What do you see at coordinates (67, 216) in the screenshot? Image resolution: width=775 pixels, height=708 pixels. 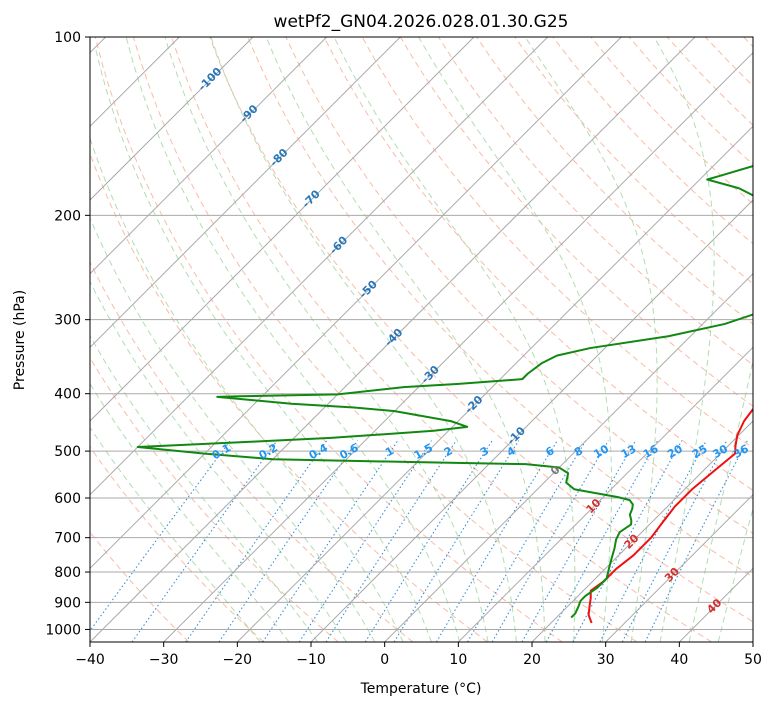 I see `y-tick-label: 200` at bounding box center [67, 216].